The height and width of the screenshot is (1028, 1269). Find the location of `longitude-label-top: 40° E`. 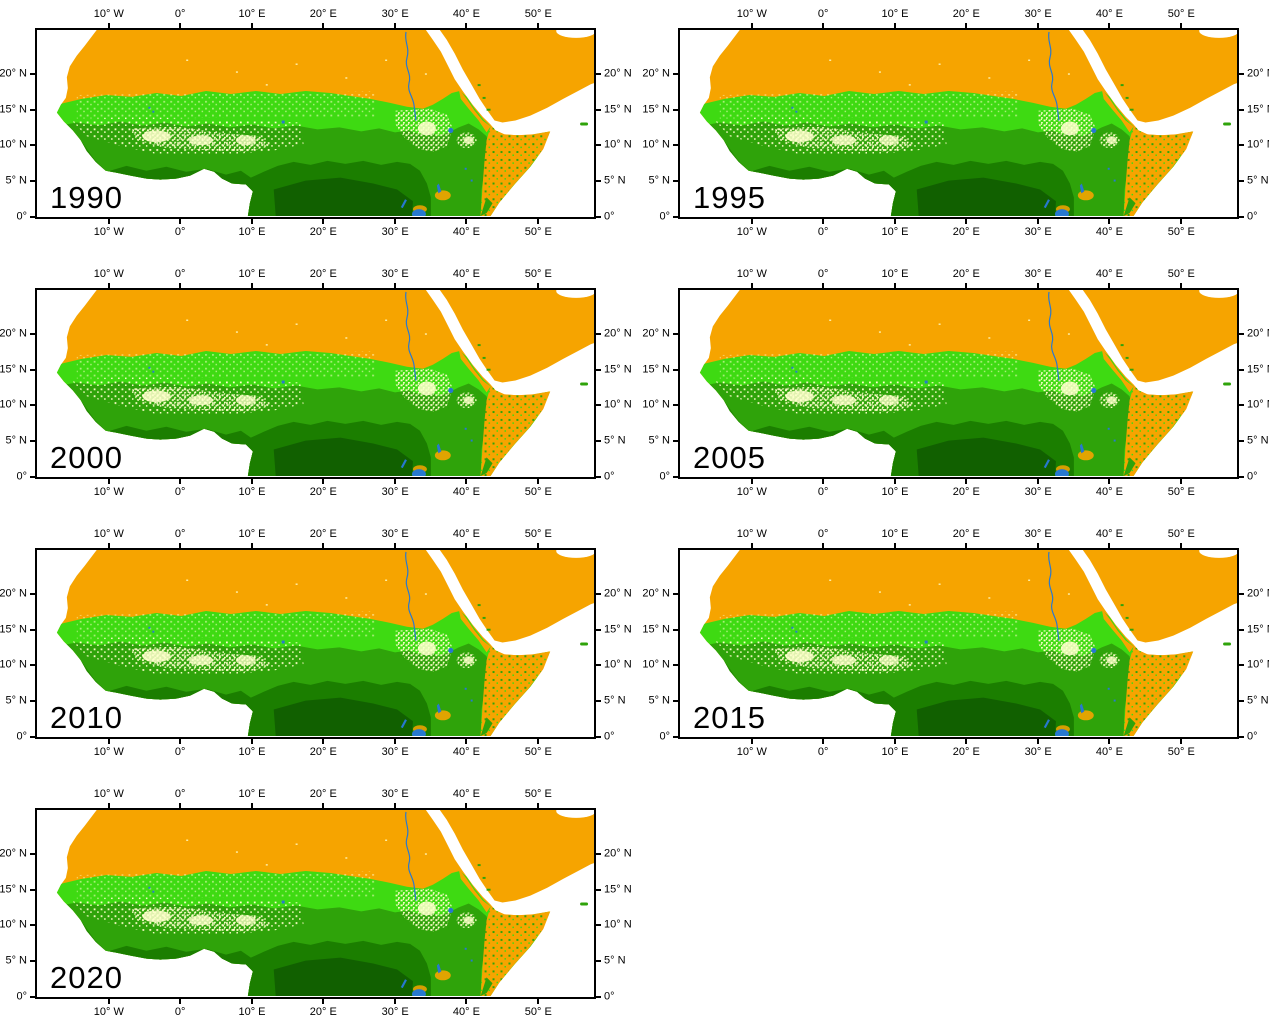

longitude-label-top: 40° E is located at coordinates (1109, 274).